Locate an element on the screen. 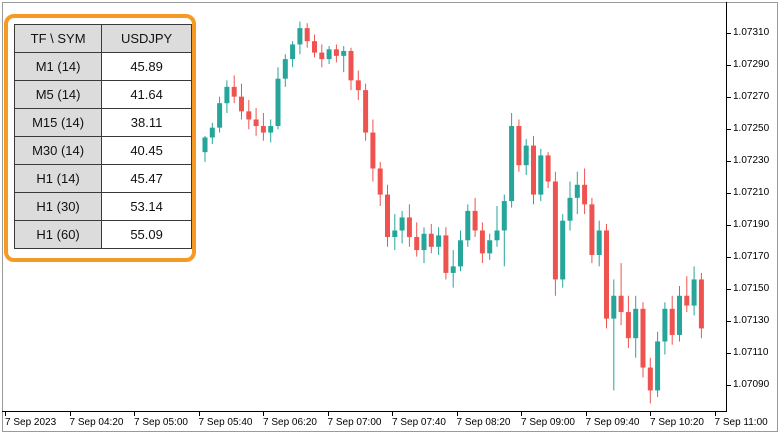 Image resolution: width=780 pixels, height=434 pixels. price-label: 1.07250 is located at coordinates (751, 128).